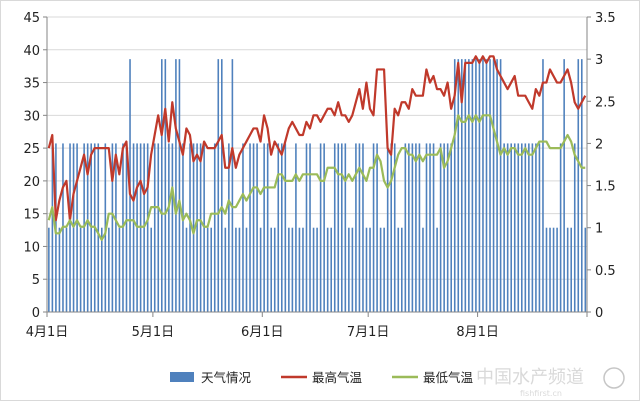  What do you see at coordinates (477, 332) in the screenshot?
I see `x-tick-label: 8月1日` at bounding box center [477, 332].